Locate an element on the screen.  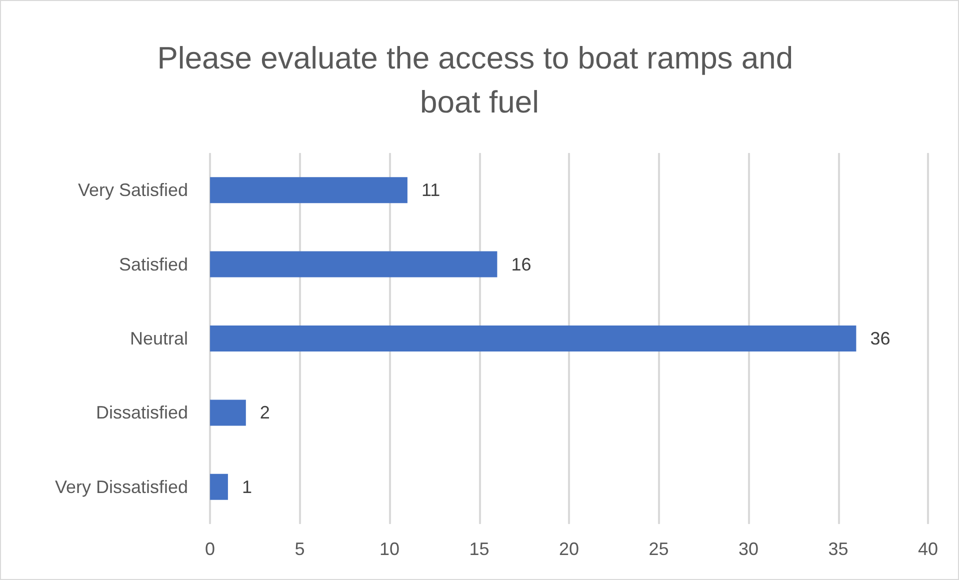
y-tick-label: Dissatisfied is located at coordinates (142, 412).